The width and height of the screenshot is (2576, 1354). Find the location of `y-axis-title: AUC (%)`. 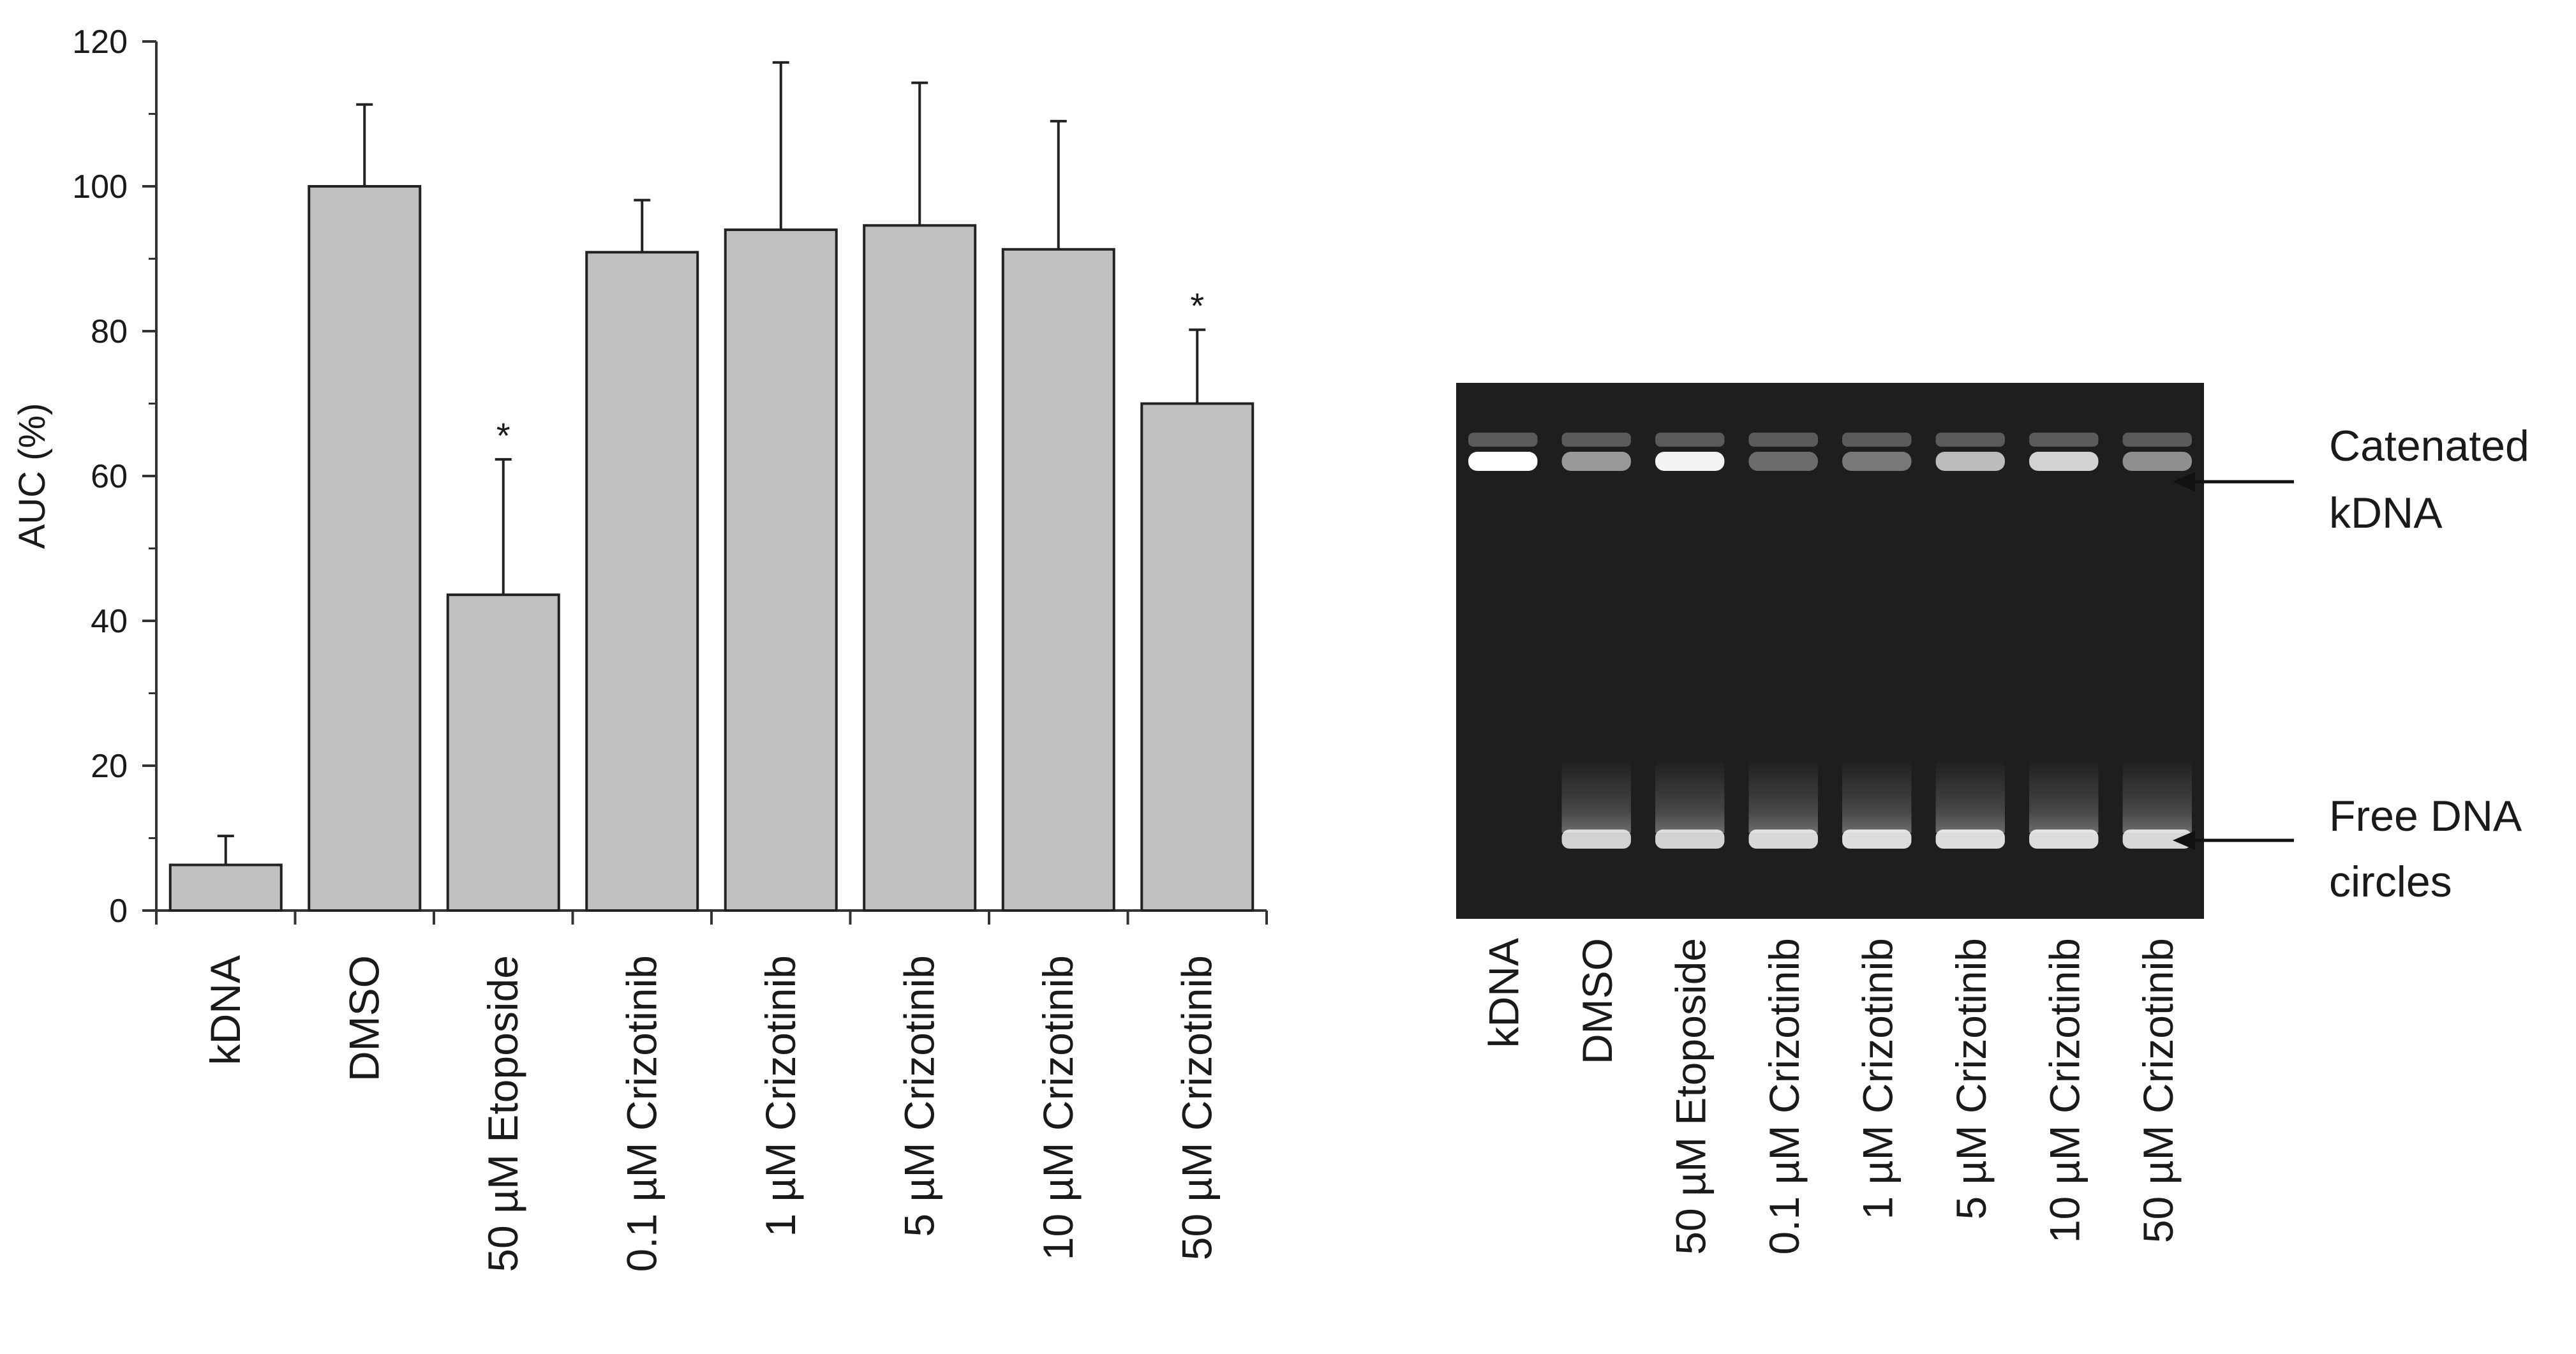

y-axis-title: AUC (%) is located at coordinates (32, 476).